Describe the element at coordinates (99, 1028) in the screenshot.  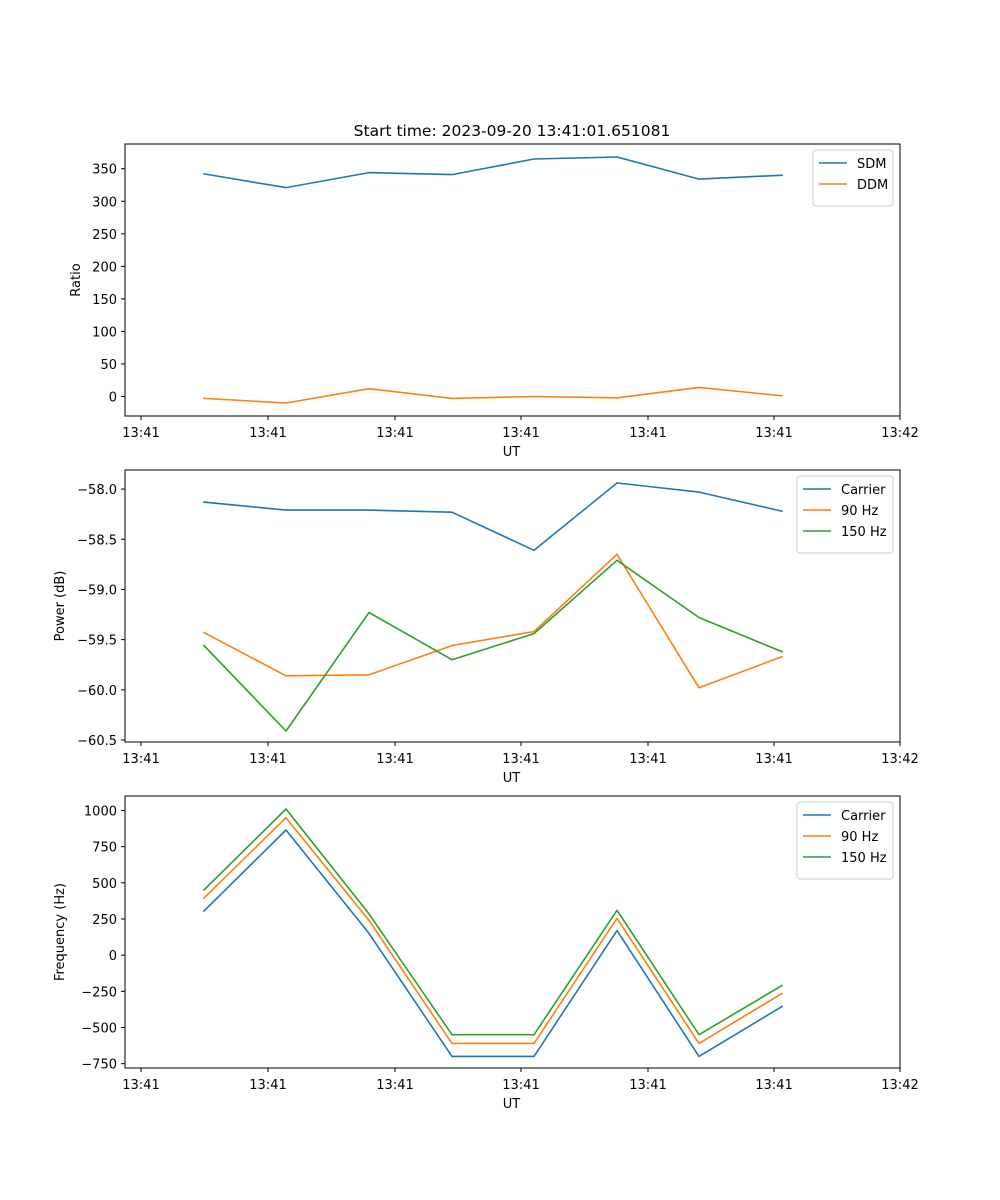
I see `y-tick-label: −500` at that location.